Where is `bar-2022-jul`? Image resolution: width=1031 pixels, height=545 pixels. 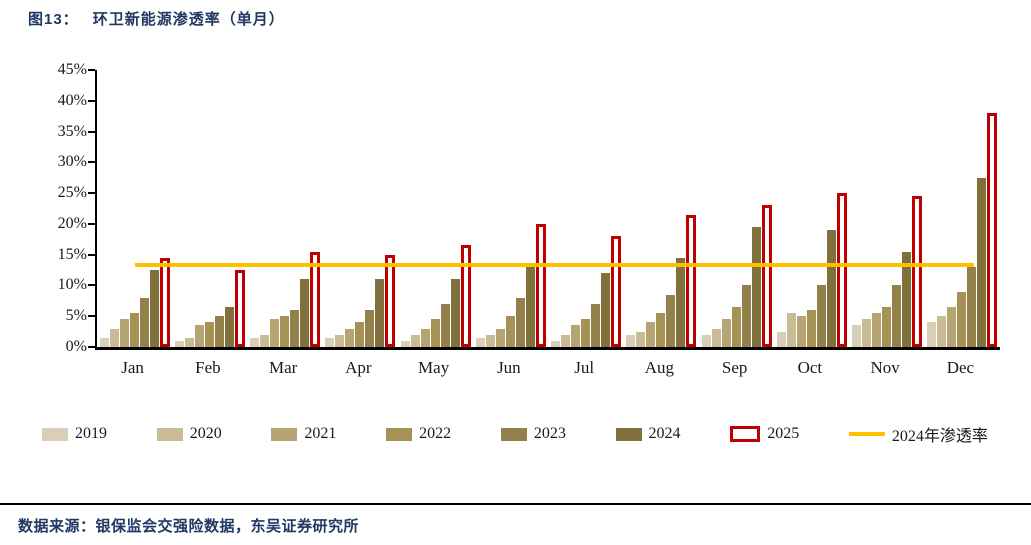 bar-2022-jul is located at coordinates (586, 333).